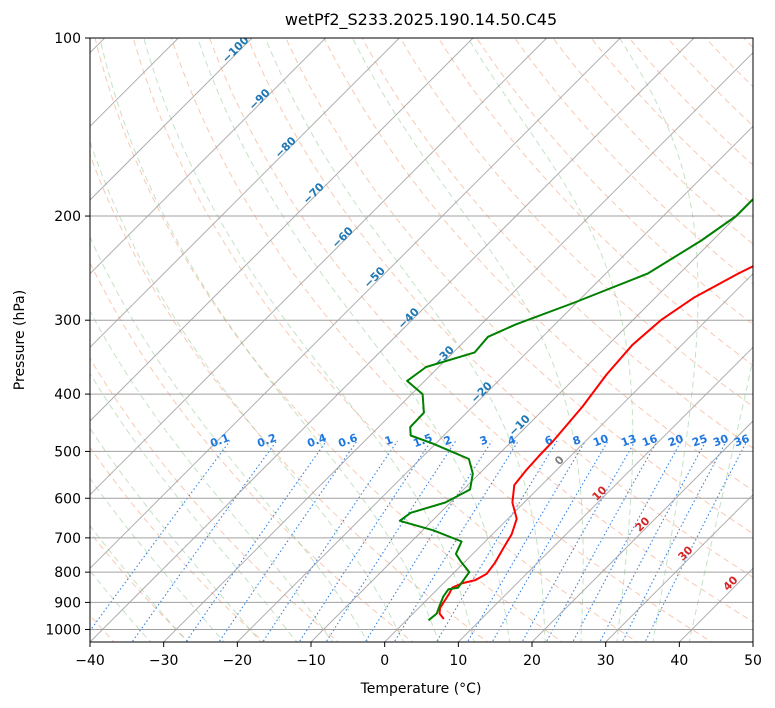 The width and height of the screenshot is (775, 708). Describe the element at coordinates (421, 20) in the screenshot. I see `chart-title: wetPf2_S233.2025.190.14.50.C45` at that location.